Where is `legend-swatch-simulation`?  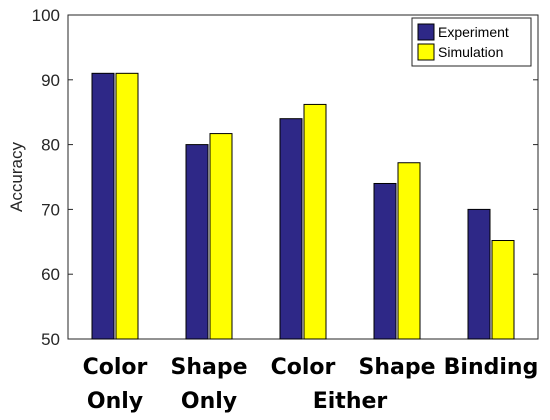
legend-swatch-simulation is located at coordinates (426, 52).